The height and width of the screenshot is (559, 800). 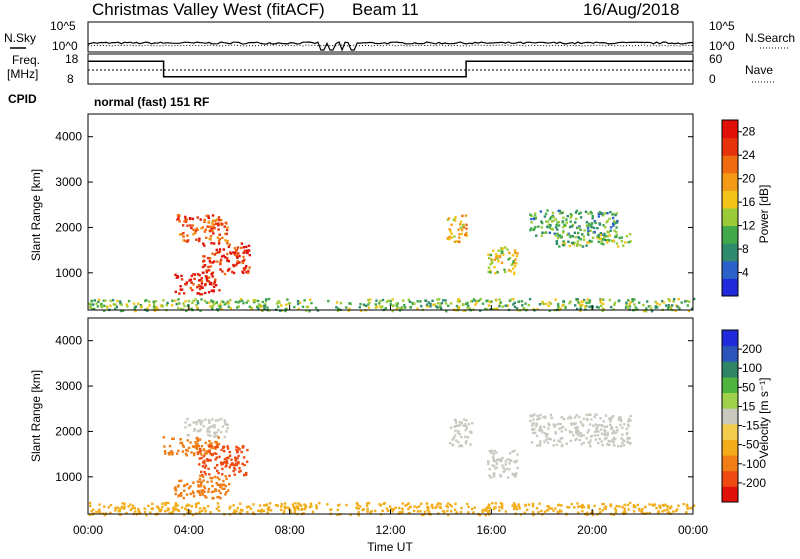 I want to click on colorbar-tick-label: 50, so click(x=749, y=387).